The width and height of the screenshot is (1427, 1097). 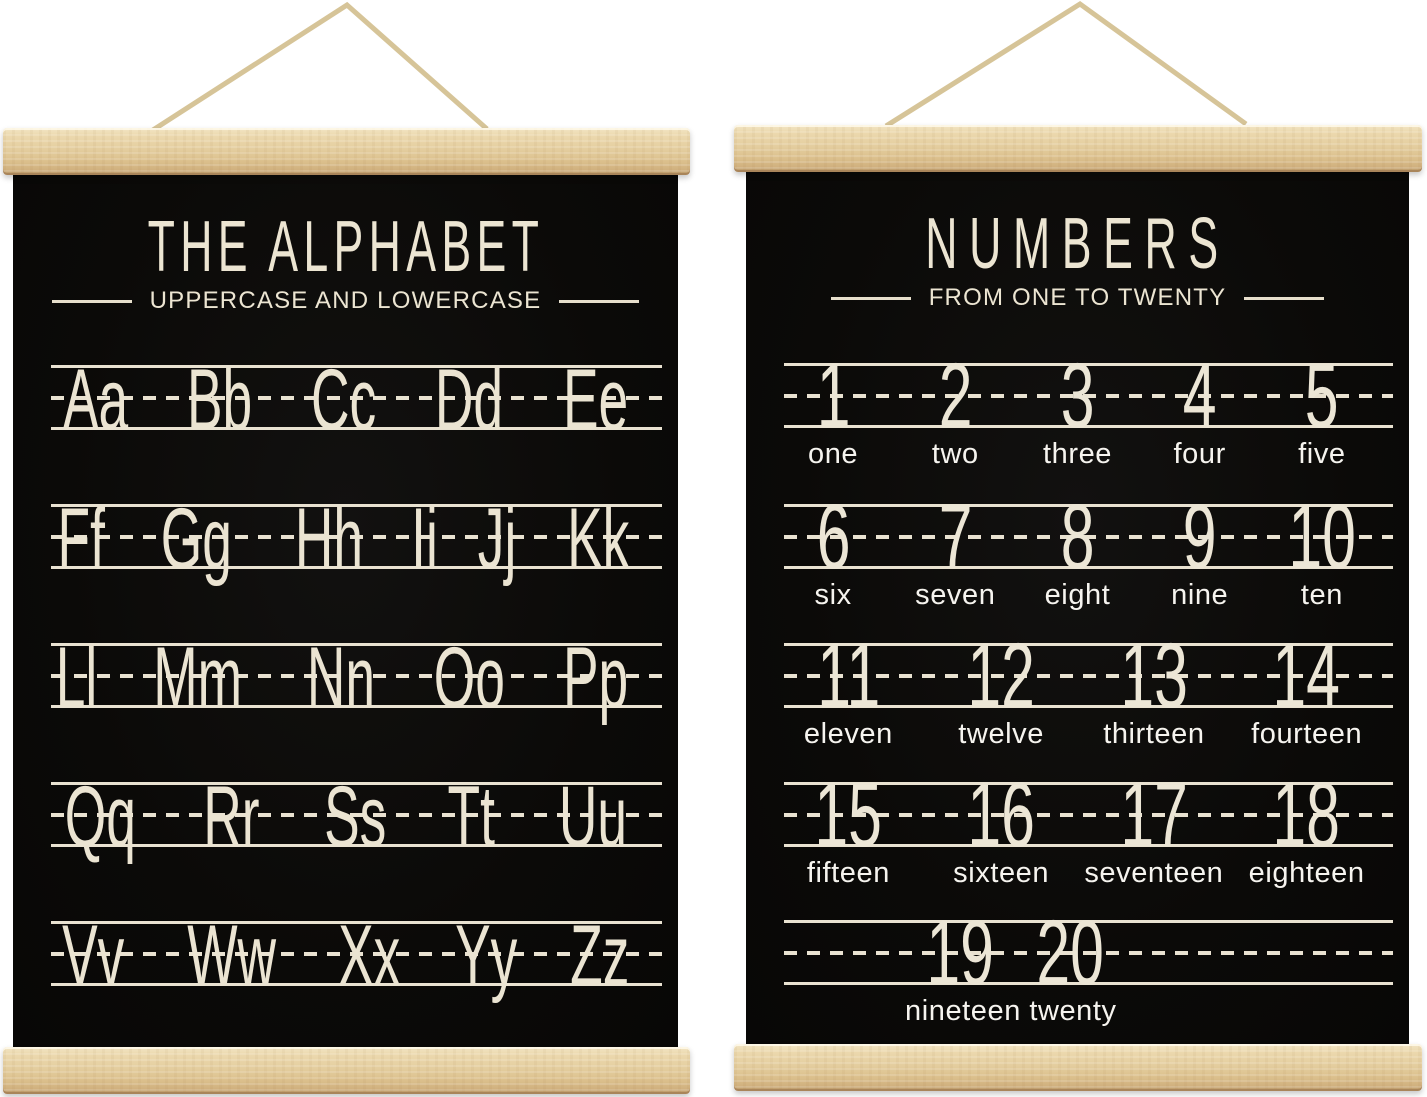 I want to click on ruled-lines: 6 7 8 9 10, so click(x=1077, y=537).